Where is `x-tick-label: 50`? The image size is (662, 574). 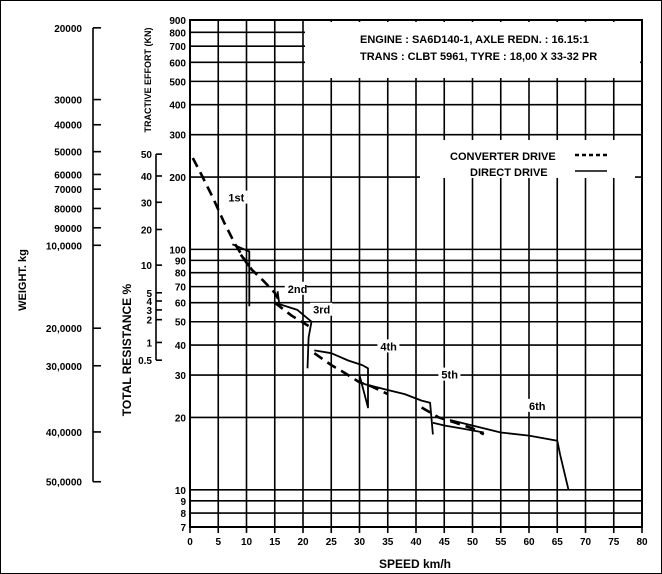
x-tick-label: 50 is located at coordinates (473, 542).